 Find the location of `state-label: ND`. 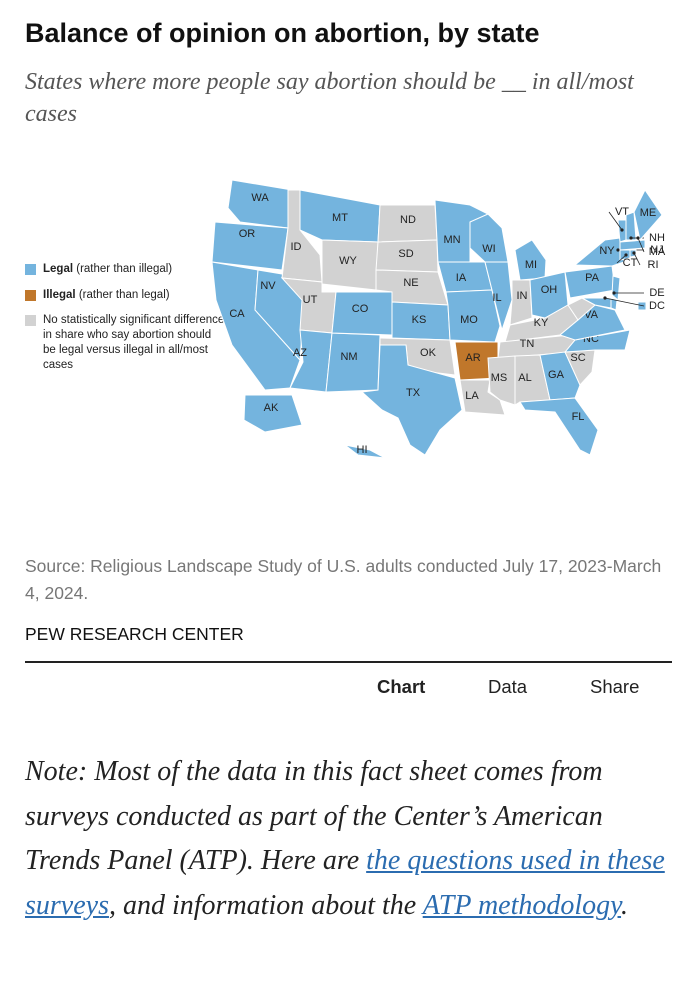

state-label: ND is located at coordinates (408, 220).